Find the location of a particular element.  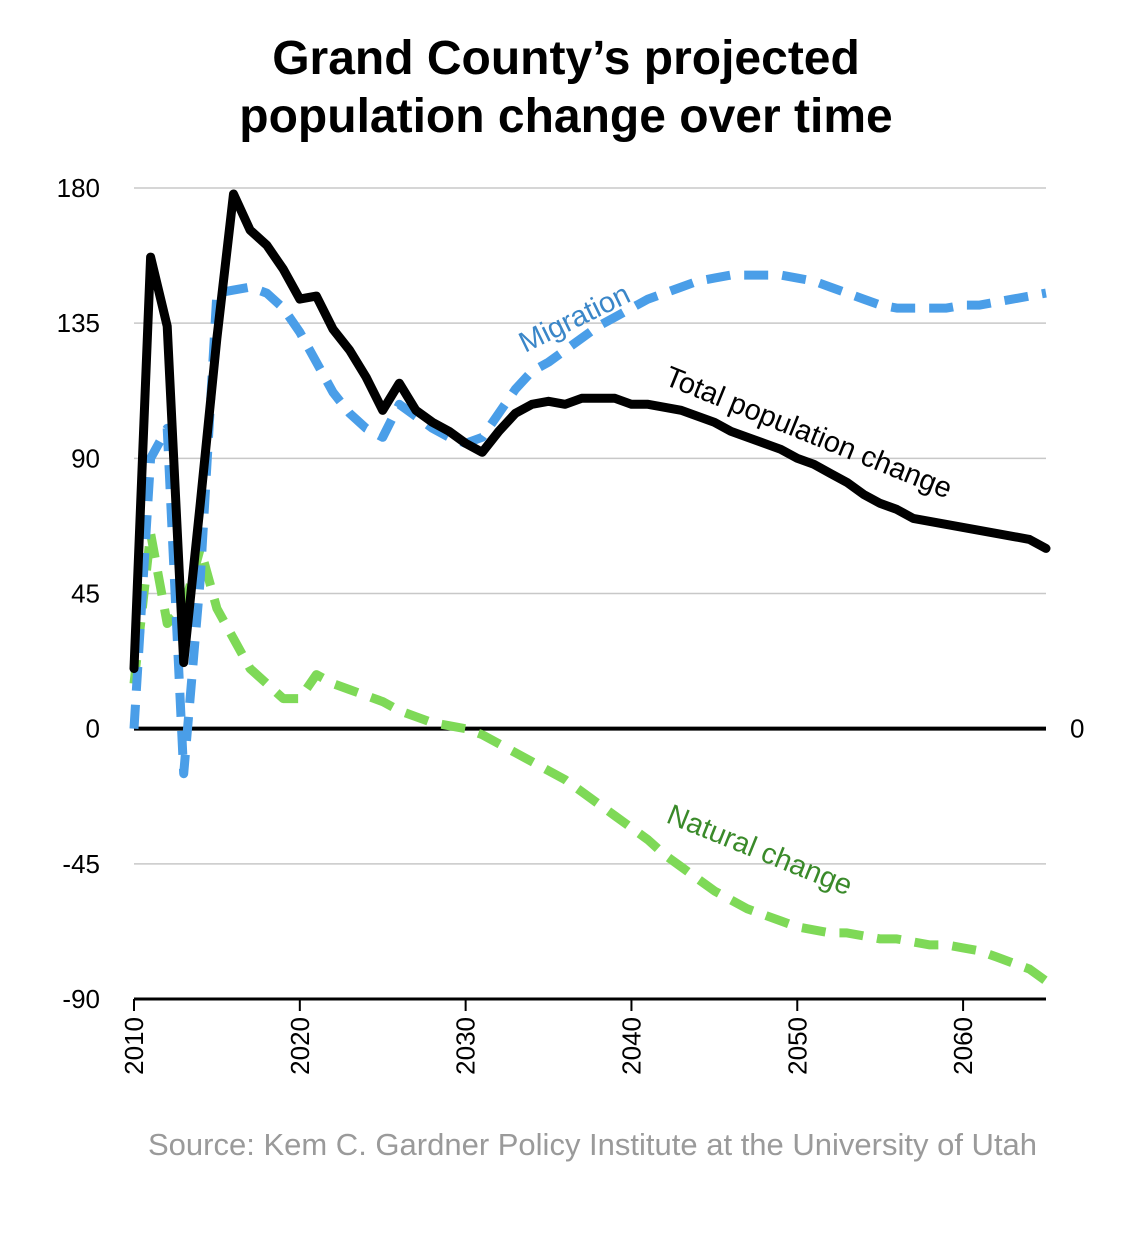

chart-title-line-1: Grand County’s projected is located at coordinates (566, 58).